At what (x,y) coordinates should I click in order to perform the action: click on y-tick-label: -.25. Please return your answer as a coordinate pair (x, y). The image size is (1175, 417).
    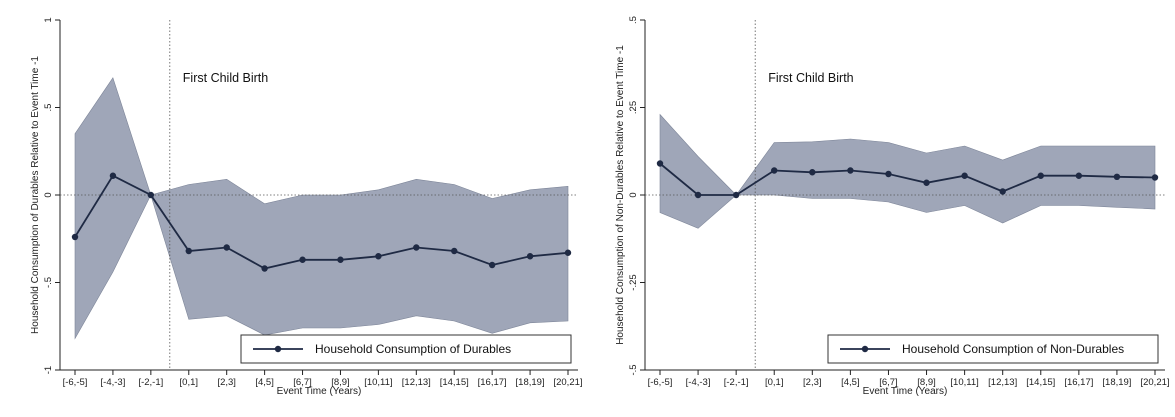
    Looking at the image, I should click on (633, 282).